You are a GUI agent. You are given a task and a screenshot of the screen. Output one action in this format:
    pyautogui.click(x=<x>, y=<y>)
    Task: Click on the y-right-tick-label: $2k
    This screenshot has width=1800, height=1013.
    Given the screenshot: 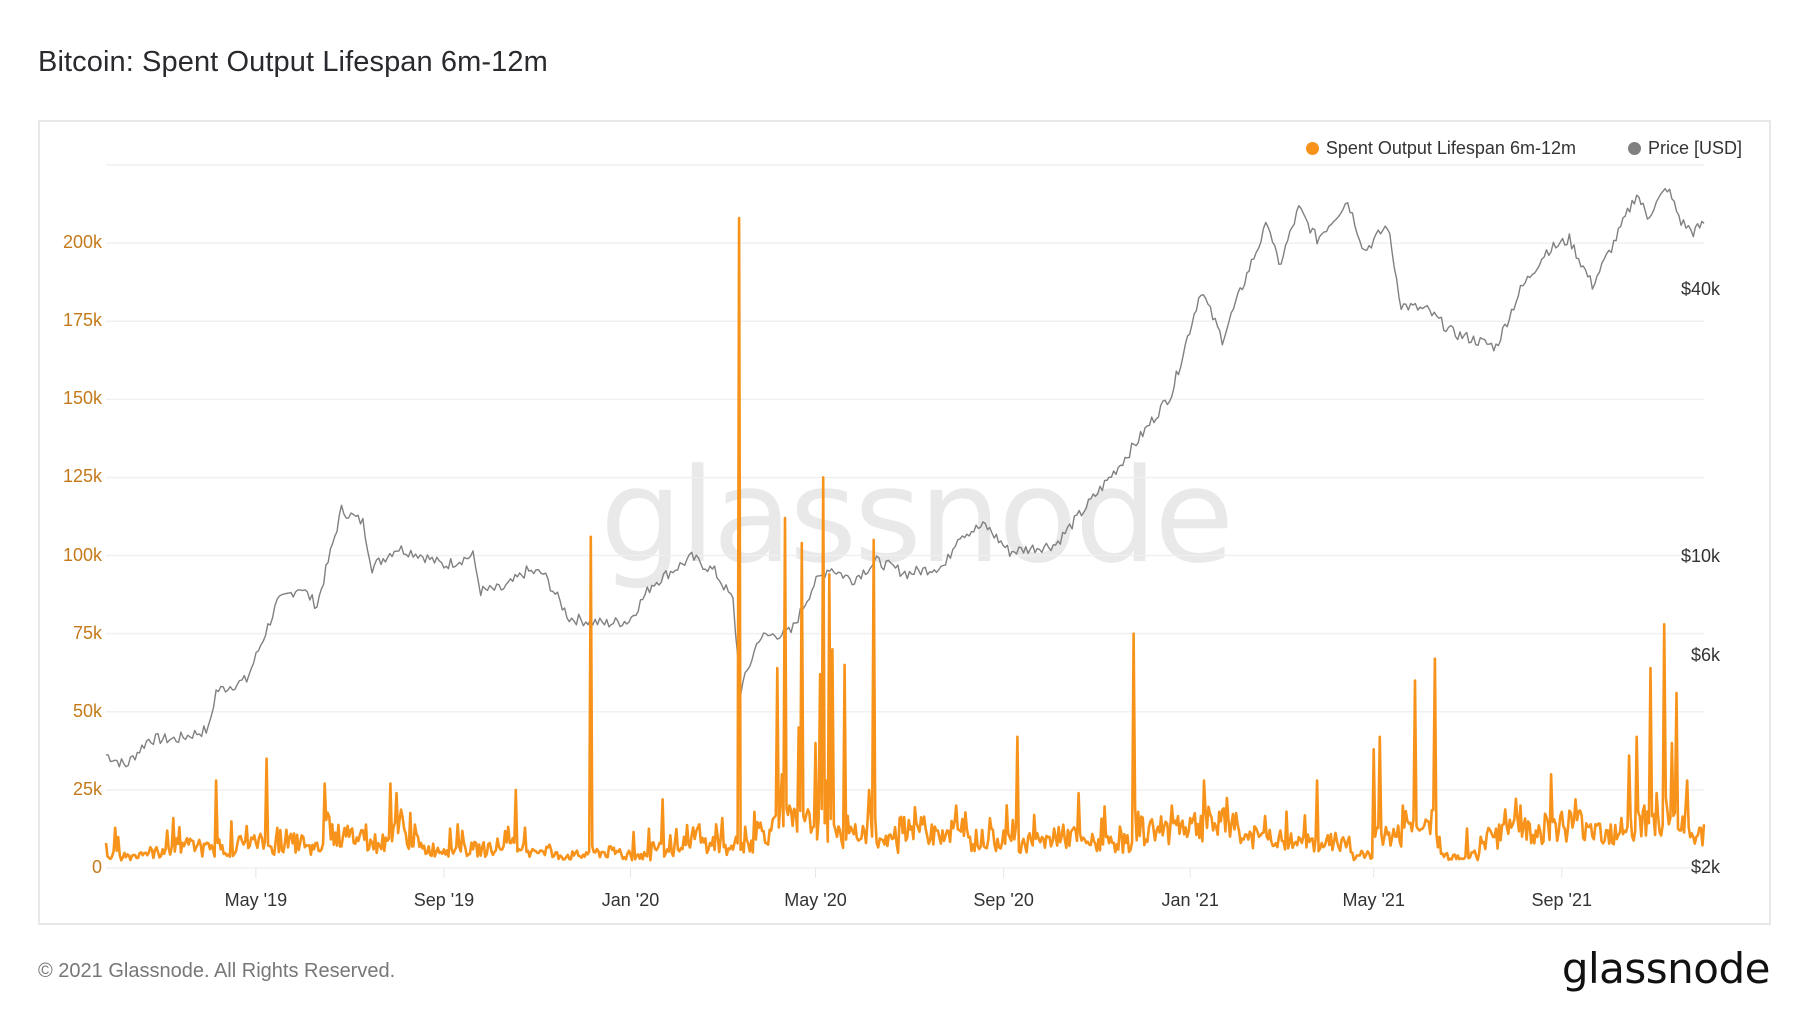 What is the action you would take?
    pyautogui.click(x=1705, y=867)
    